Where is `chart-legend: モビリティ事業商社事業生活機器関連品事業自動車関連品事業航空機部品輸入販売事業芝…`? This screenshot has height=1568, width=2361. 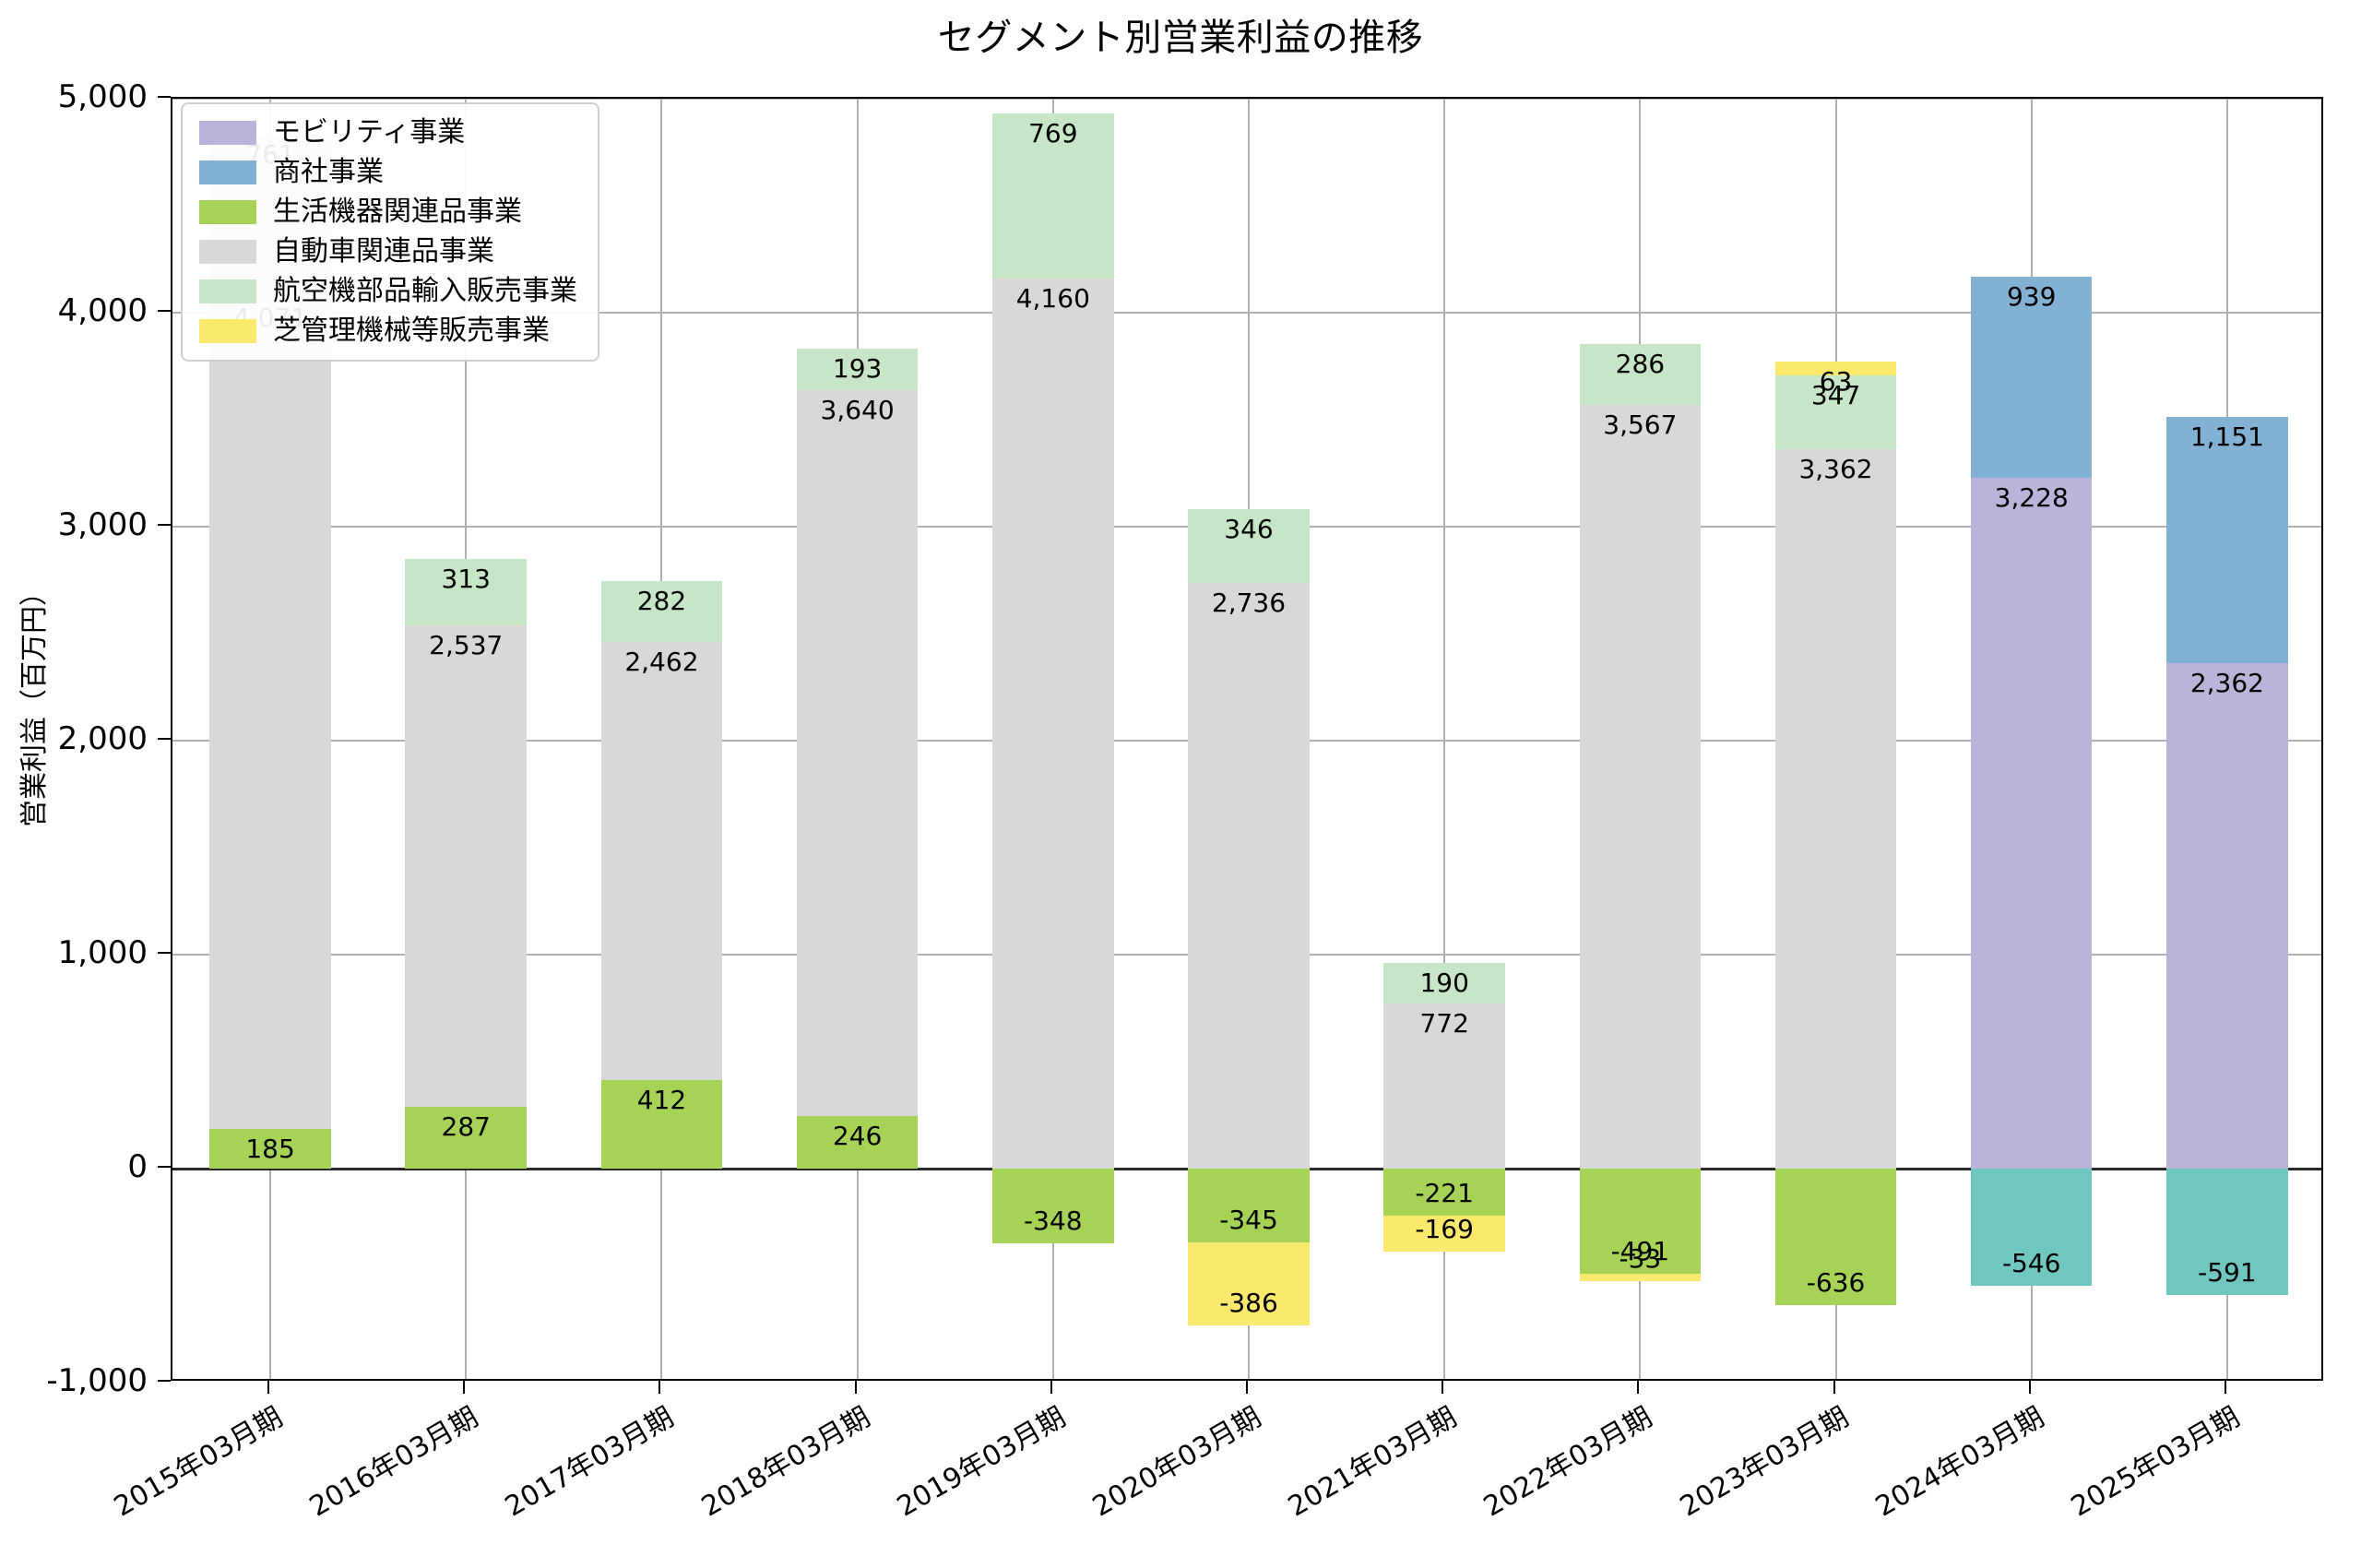 chart-legend: モビリティ事業商社事業生活機器関連品事業自動車関連品事業航空機部品輸入販売事業芝… is located at coordinates (390, 232).